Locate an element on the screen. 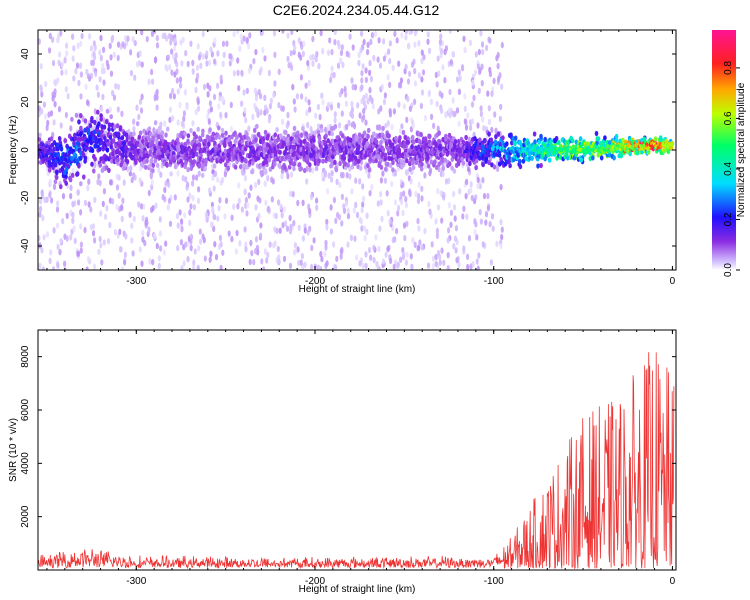  chart-title: C2E6.2024.234.05.44.G12 is located at coordinates (356, 10).